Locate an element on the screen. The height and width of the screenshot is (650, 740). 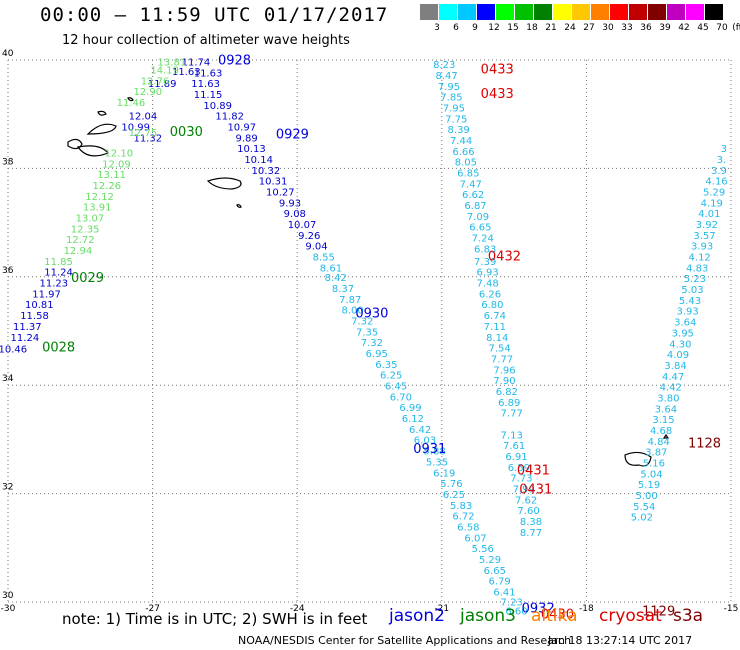
wave-height-value: 7.73 is located at coordinates (521, 479).